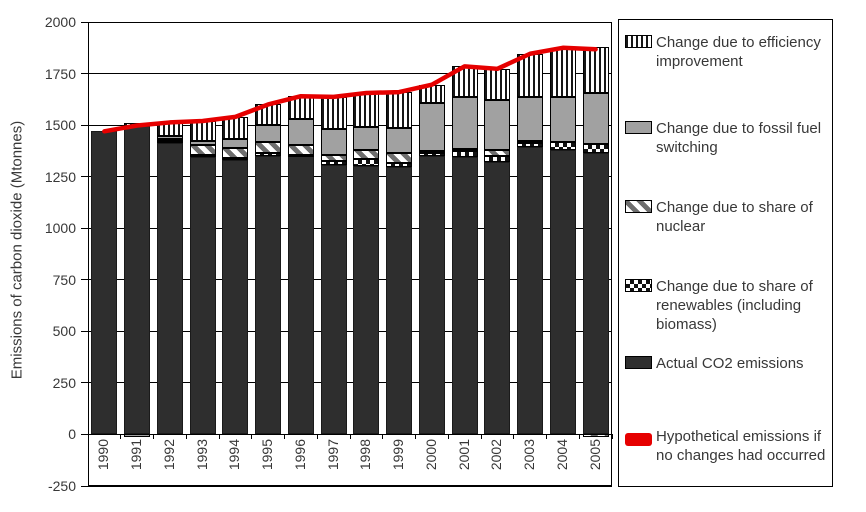  Describe the element at coordinates (725, 63) in the screenshot. I see `legend-item: Change due to efficiency improvement` at that location.